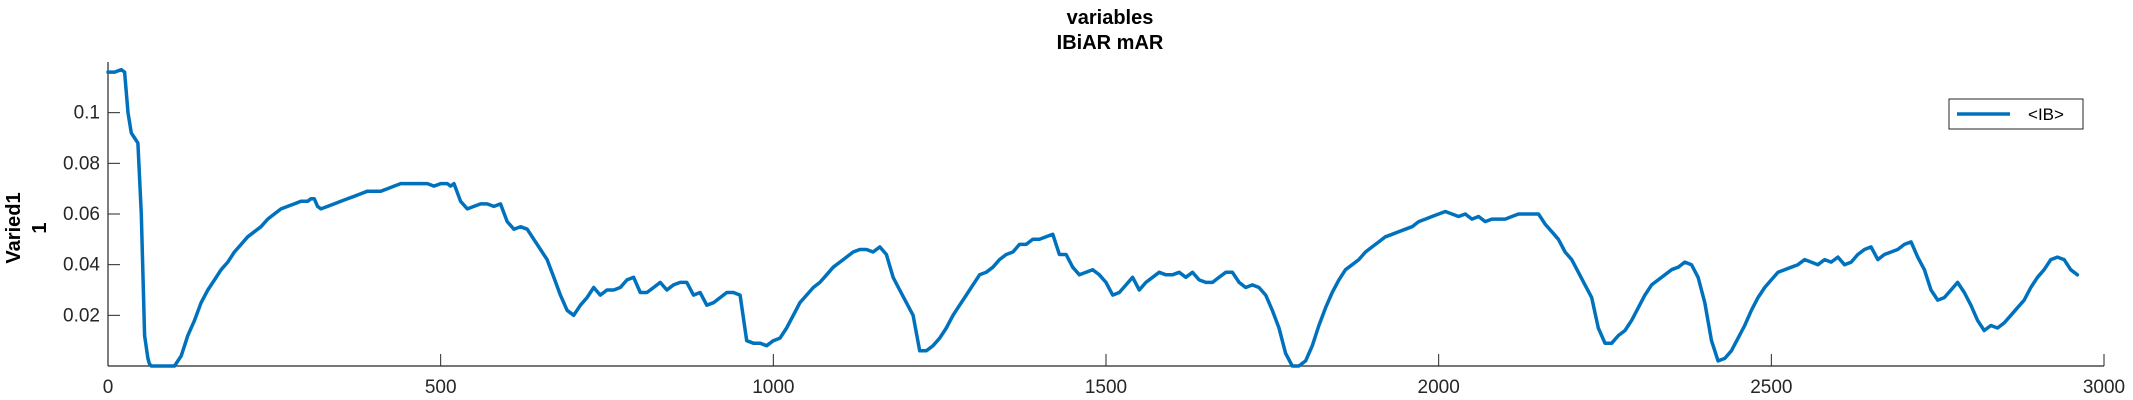 This screenshot has height=400, width=2133. What do you see at coordinates (1771, 387) in the screenshot?
I see `x-tick-label: 2500` at bounding box center [1771, 387].